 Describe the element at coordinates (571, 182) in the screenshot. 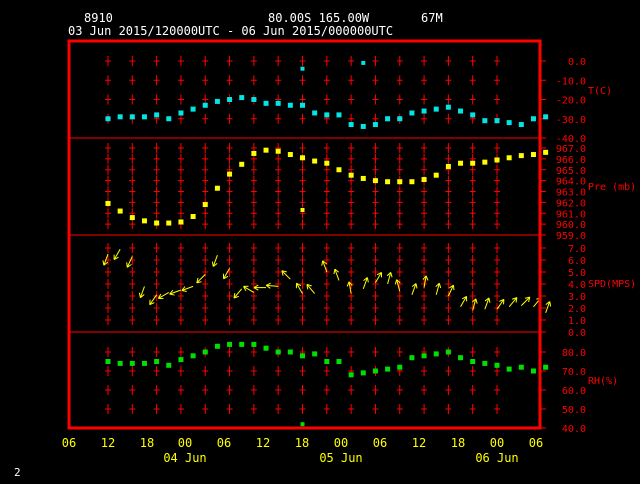

I see `y-tick-label: 964.0` at that location.